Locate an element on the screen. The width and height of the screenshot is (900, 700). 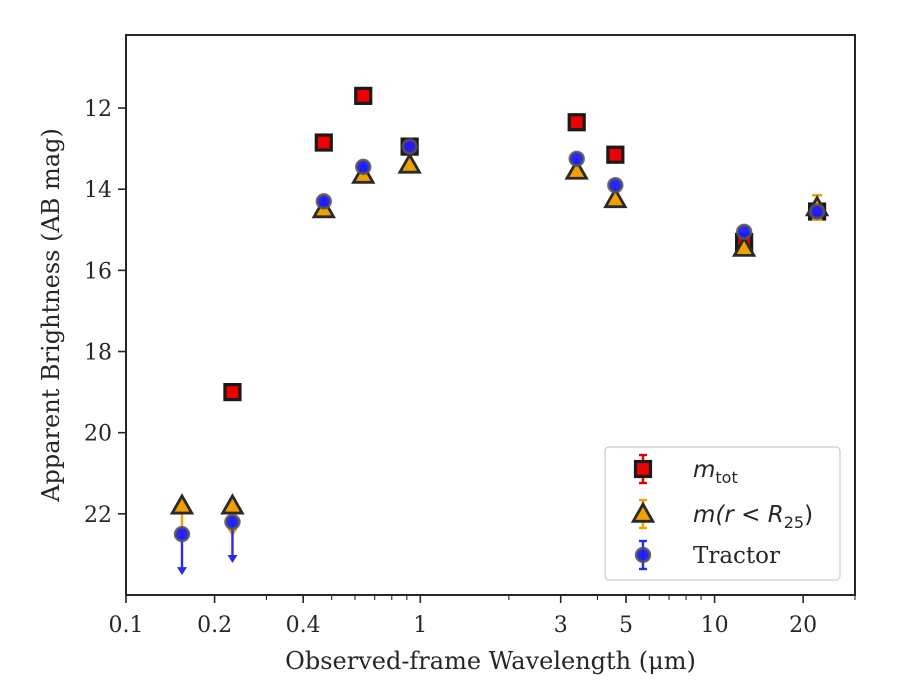
legend-entry-tractor: Tractor is located at coordinates (707, 555).